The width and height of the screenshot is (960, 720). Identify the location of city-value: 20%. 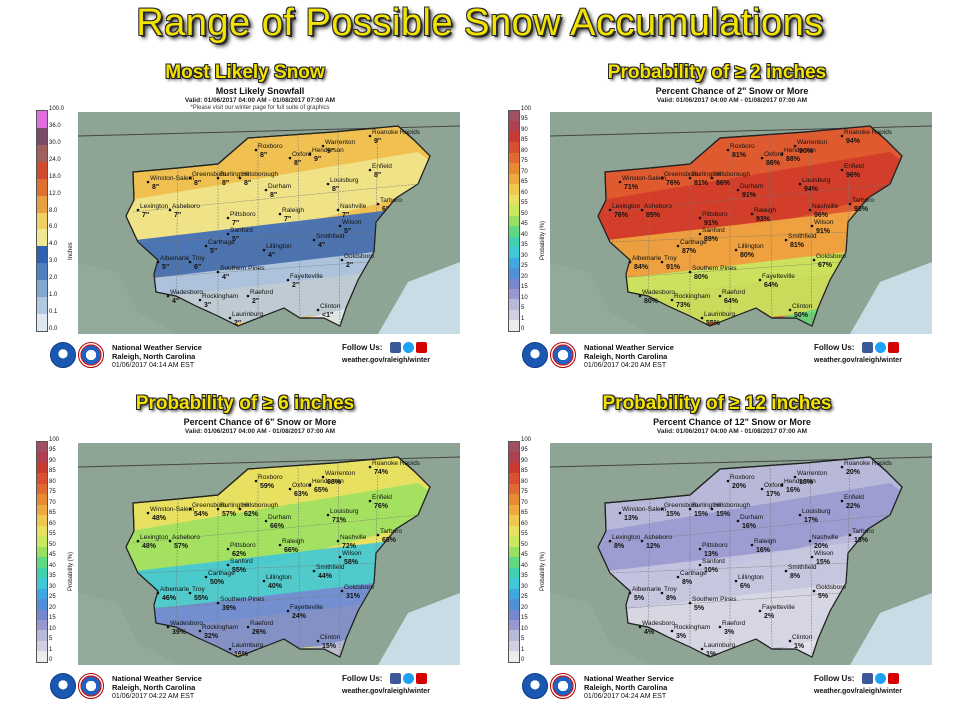
(739, 486).